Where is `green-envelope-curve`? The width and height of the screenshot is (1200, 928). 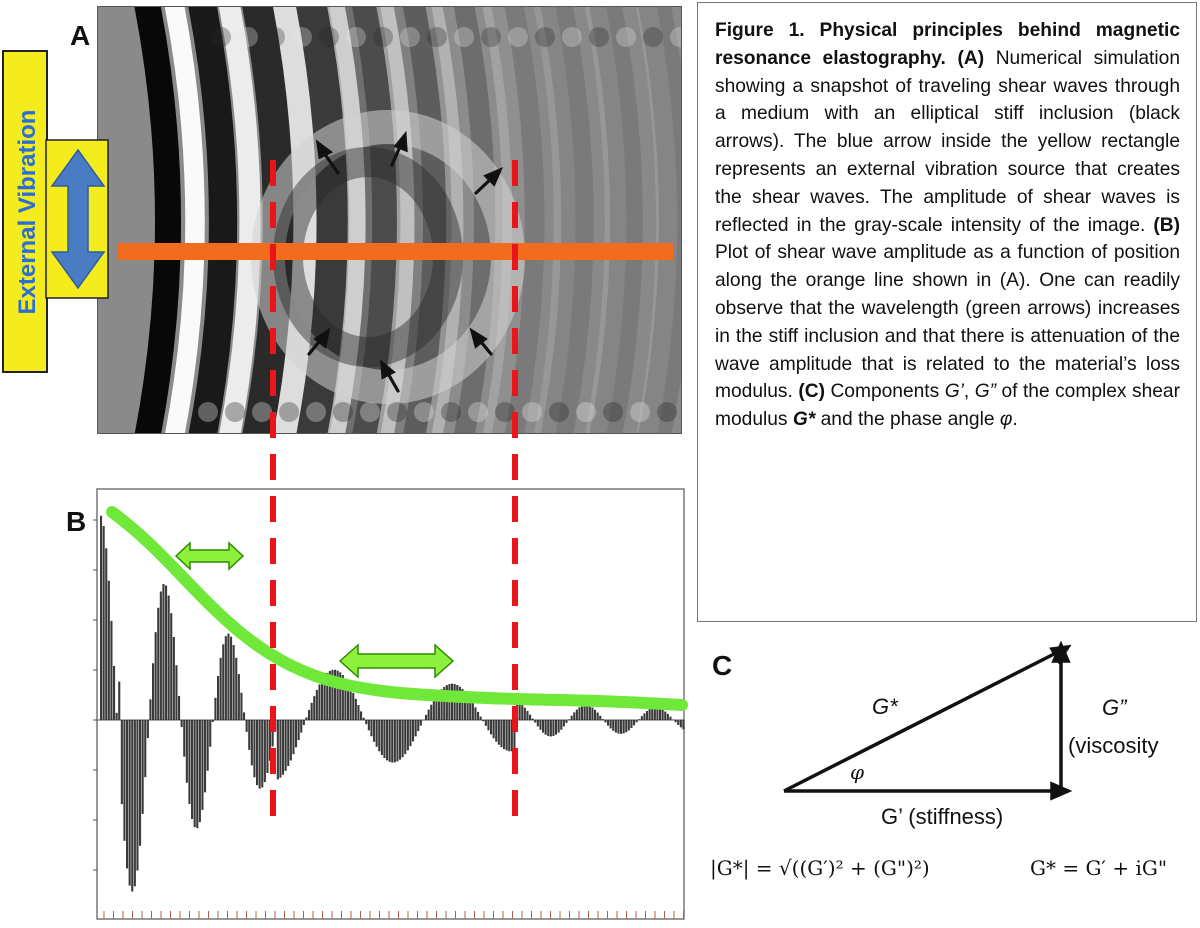 green-envelope-curve is located at coordinates (397, 608).